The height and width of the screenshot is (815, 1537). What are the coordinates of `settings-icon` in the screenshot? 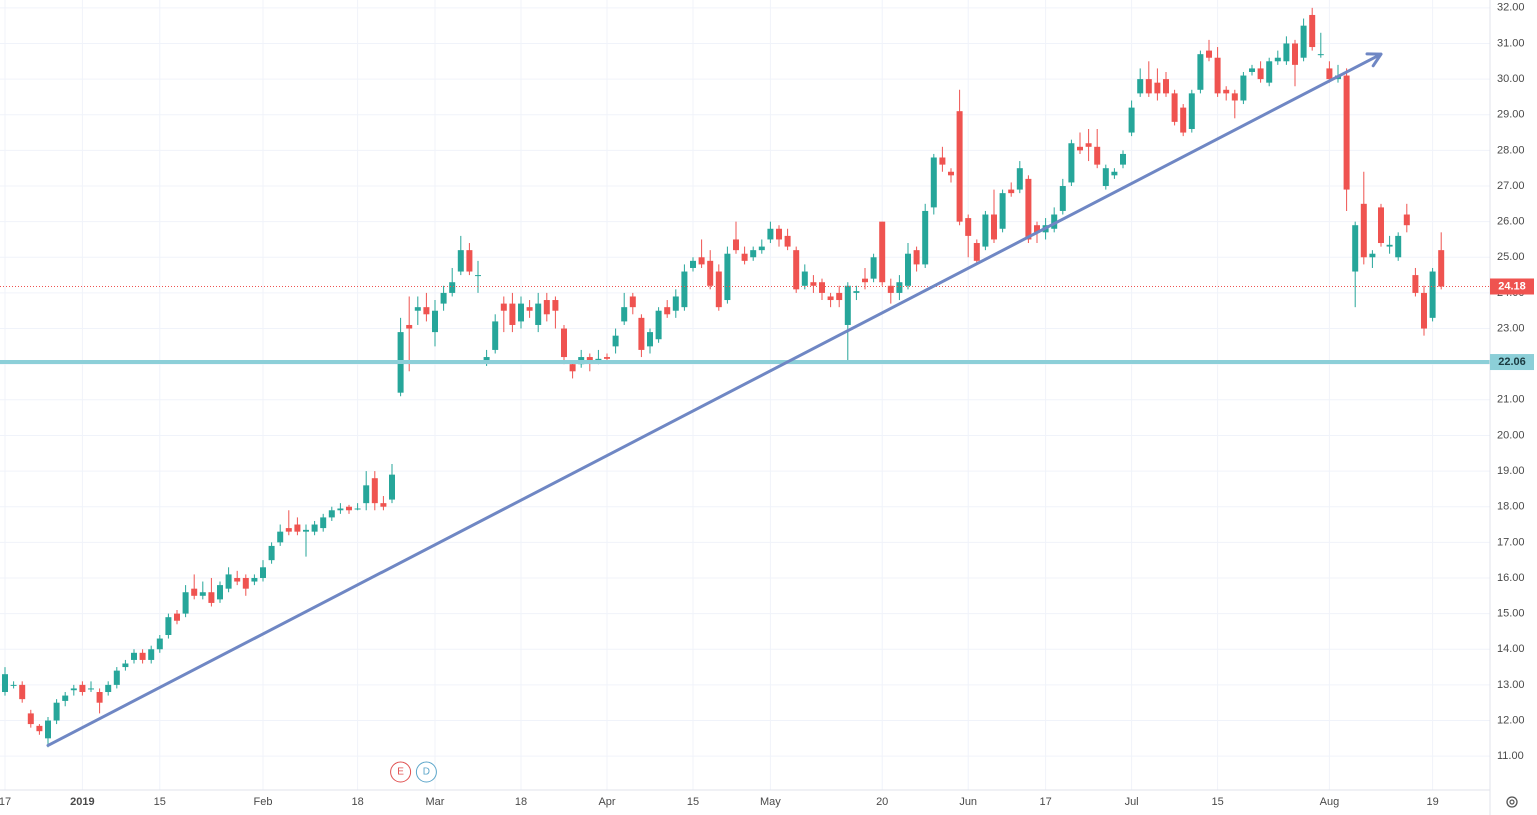 It's located at (1512, 802).